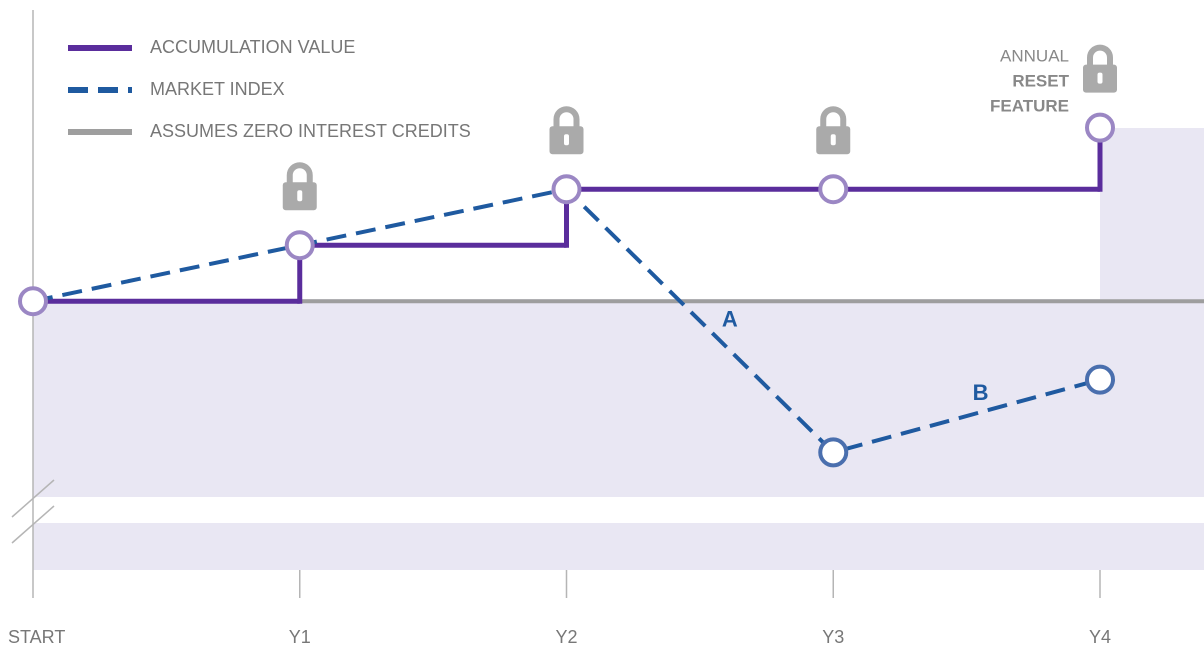 This screenshot has width=1204, height=646. Describe the element at coordinates (566, 636) in the screenshot. I see `x-tick-label: Y2` at that location.